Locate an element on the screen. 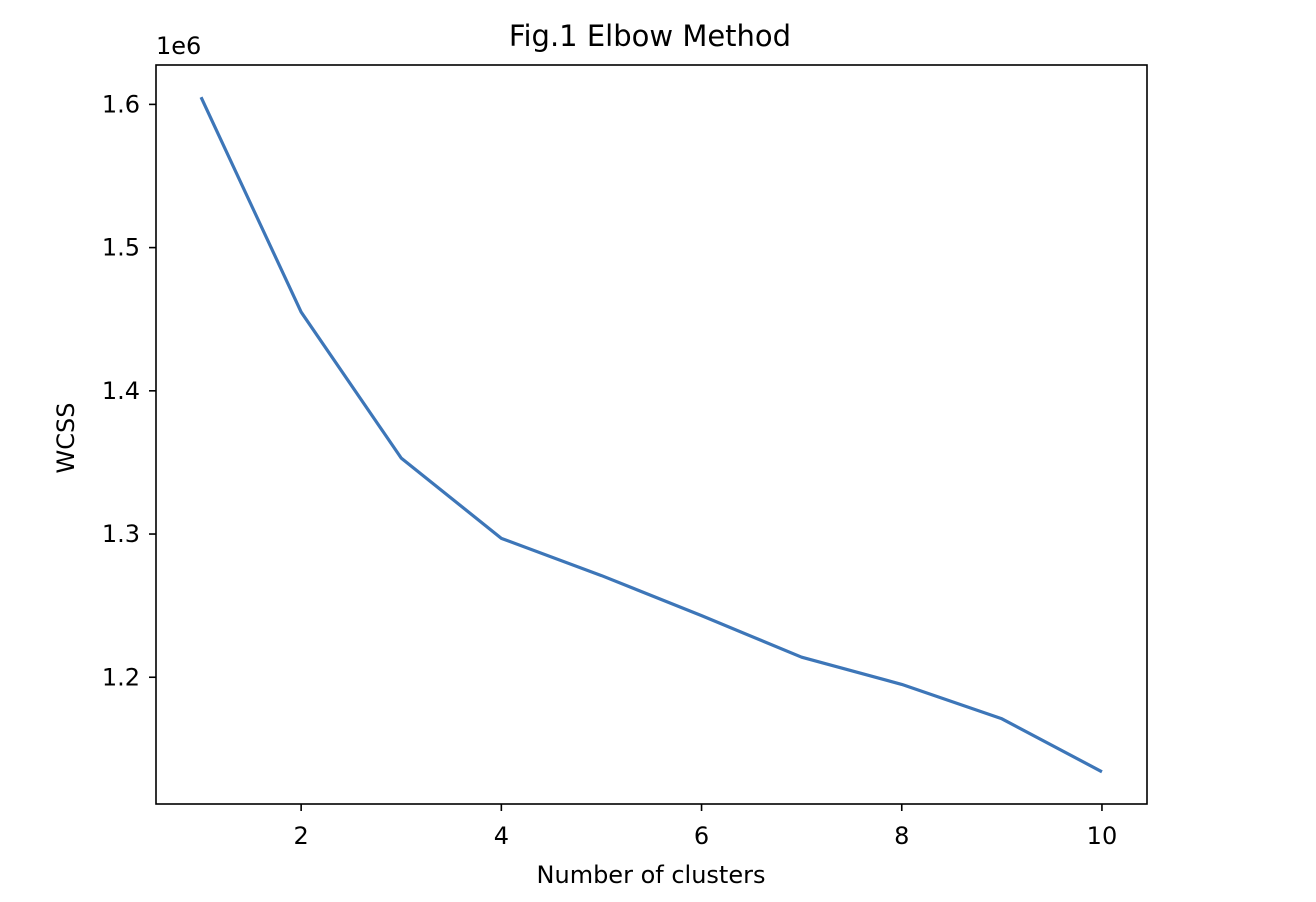 This screenshot has height=902, width=1316. y-tick-label: 1.5 is located at coordinates (121, 248).